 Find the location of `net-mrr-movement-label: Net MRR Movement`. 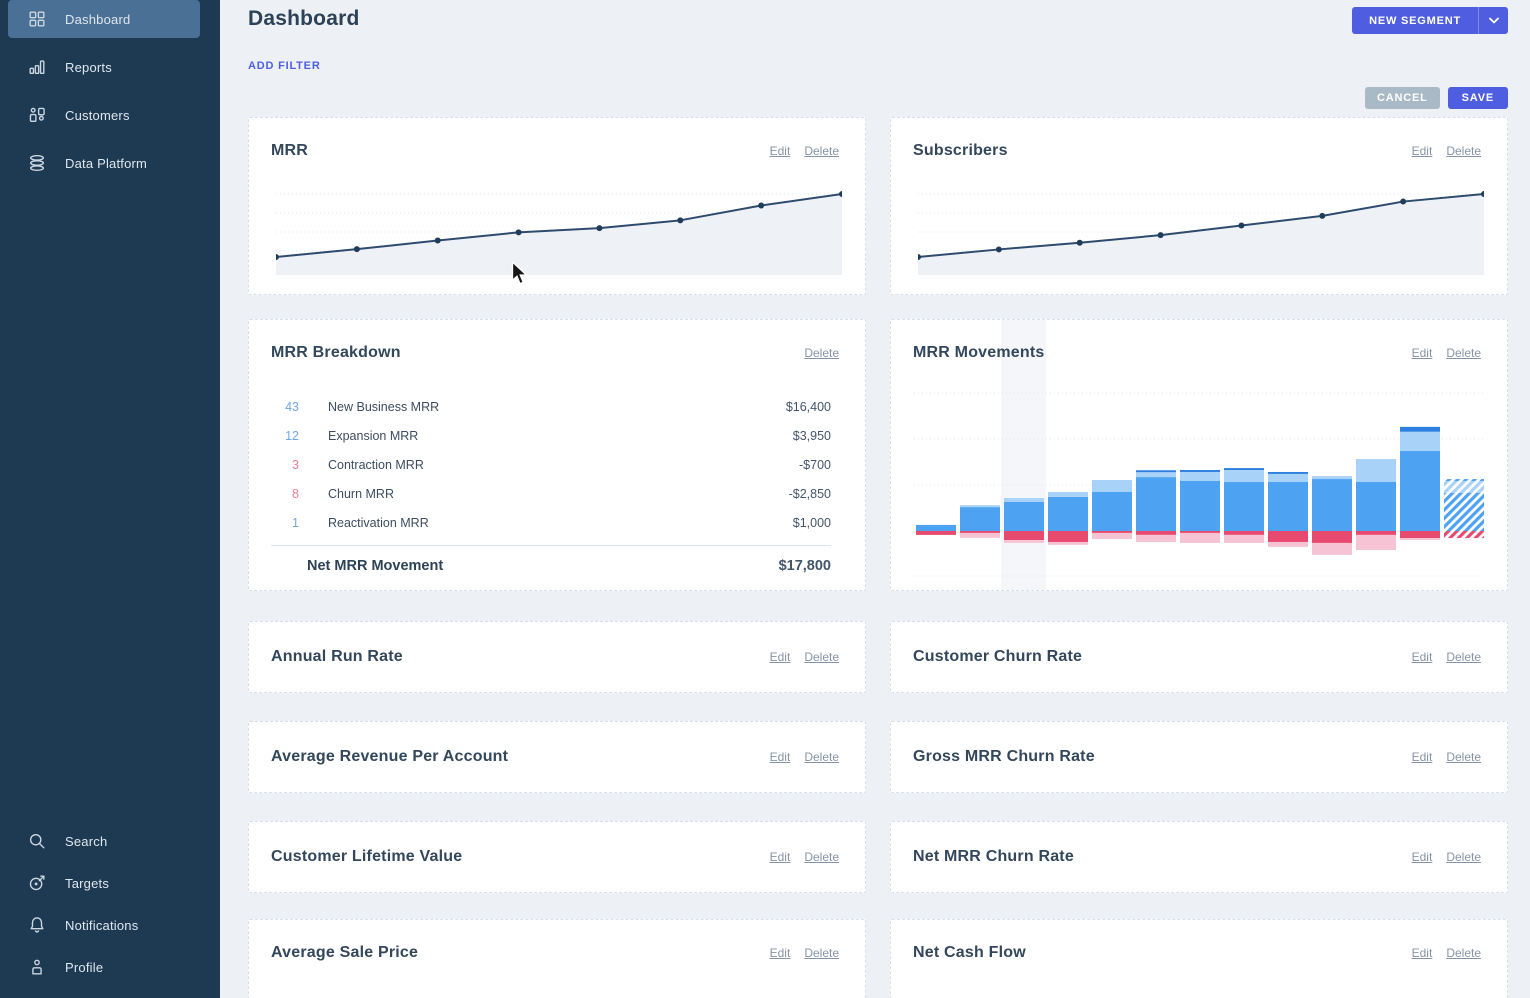

net-mrr-movement-label: Net MRR Movement is located at coordinates (375, 565).